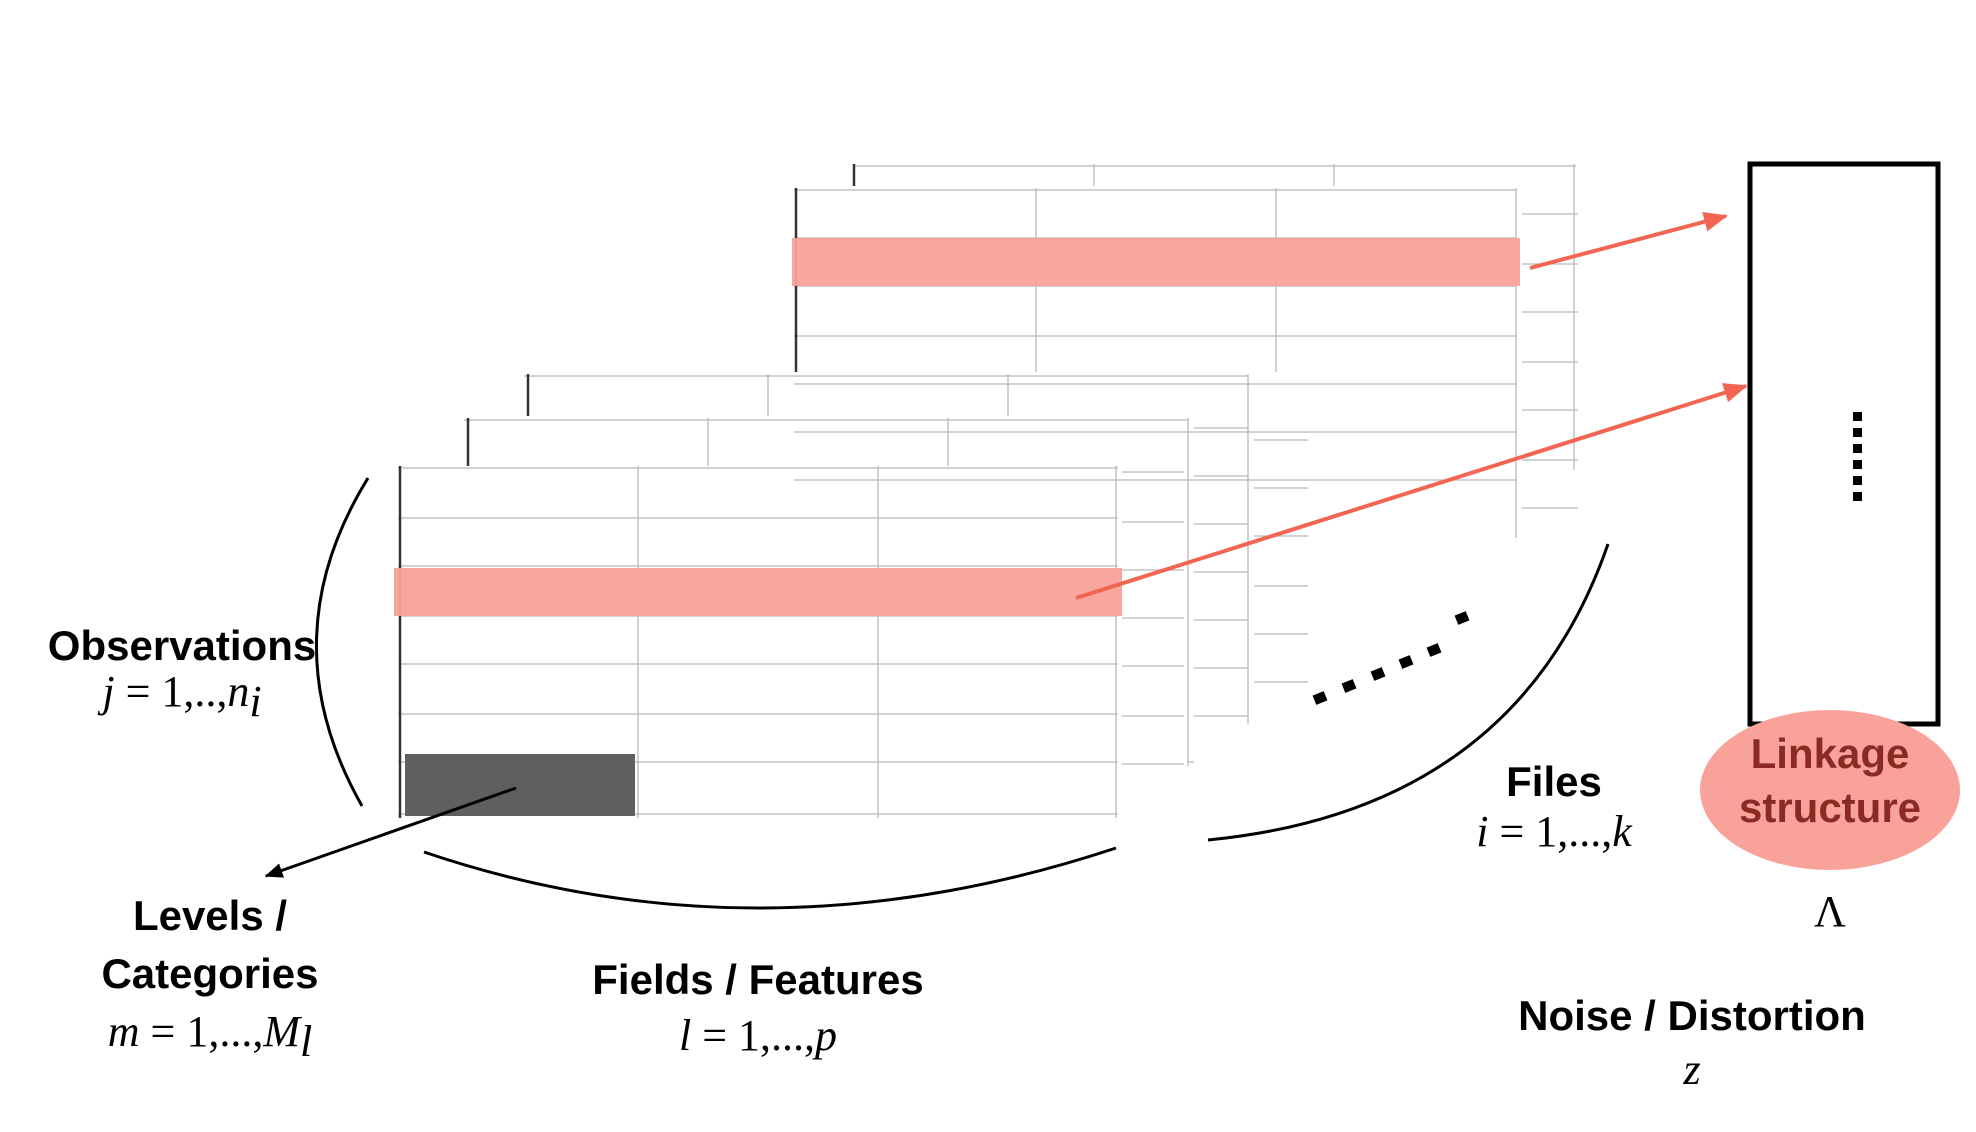  I want to click on levels-math: m = 1,...,Ml, so click(210, 1036).